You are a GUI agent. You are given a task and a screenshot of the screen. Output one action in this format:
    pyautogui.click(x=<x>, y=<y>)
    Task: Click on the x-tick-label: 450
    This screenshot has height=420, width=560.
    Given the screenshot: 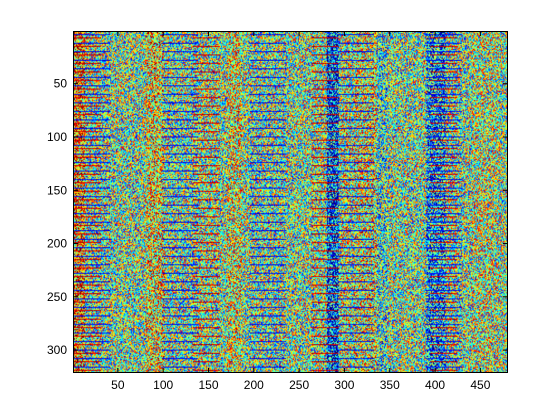 What is the action you would take?
    pyautogui.click(x=480, y=385)
    